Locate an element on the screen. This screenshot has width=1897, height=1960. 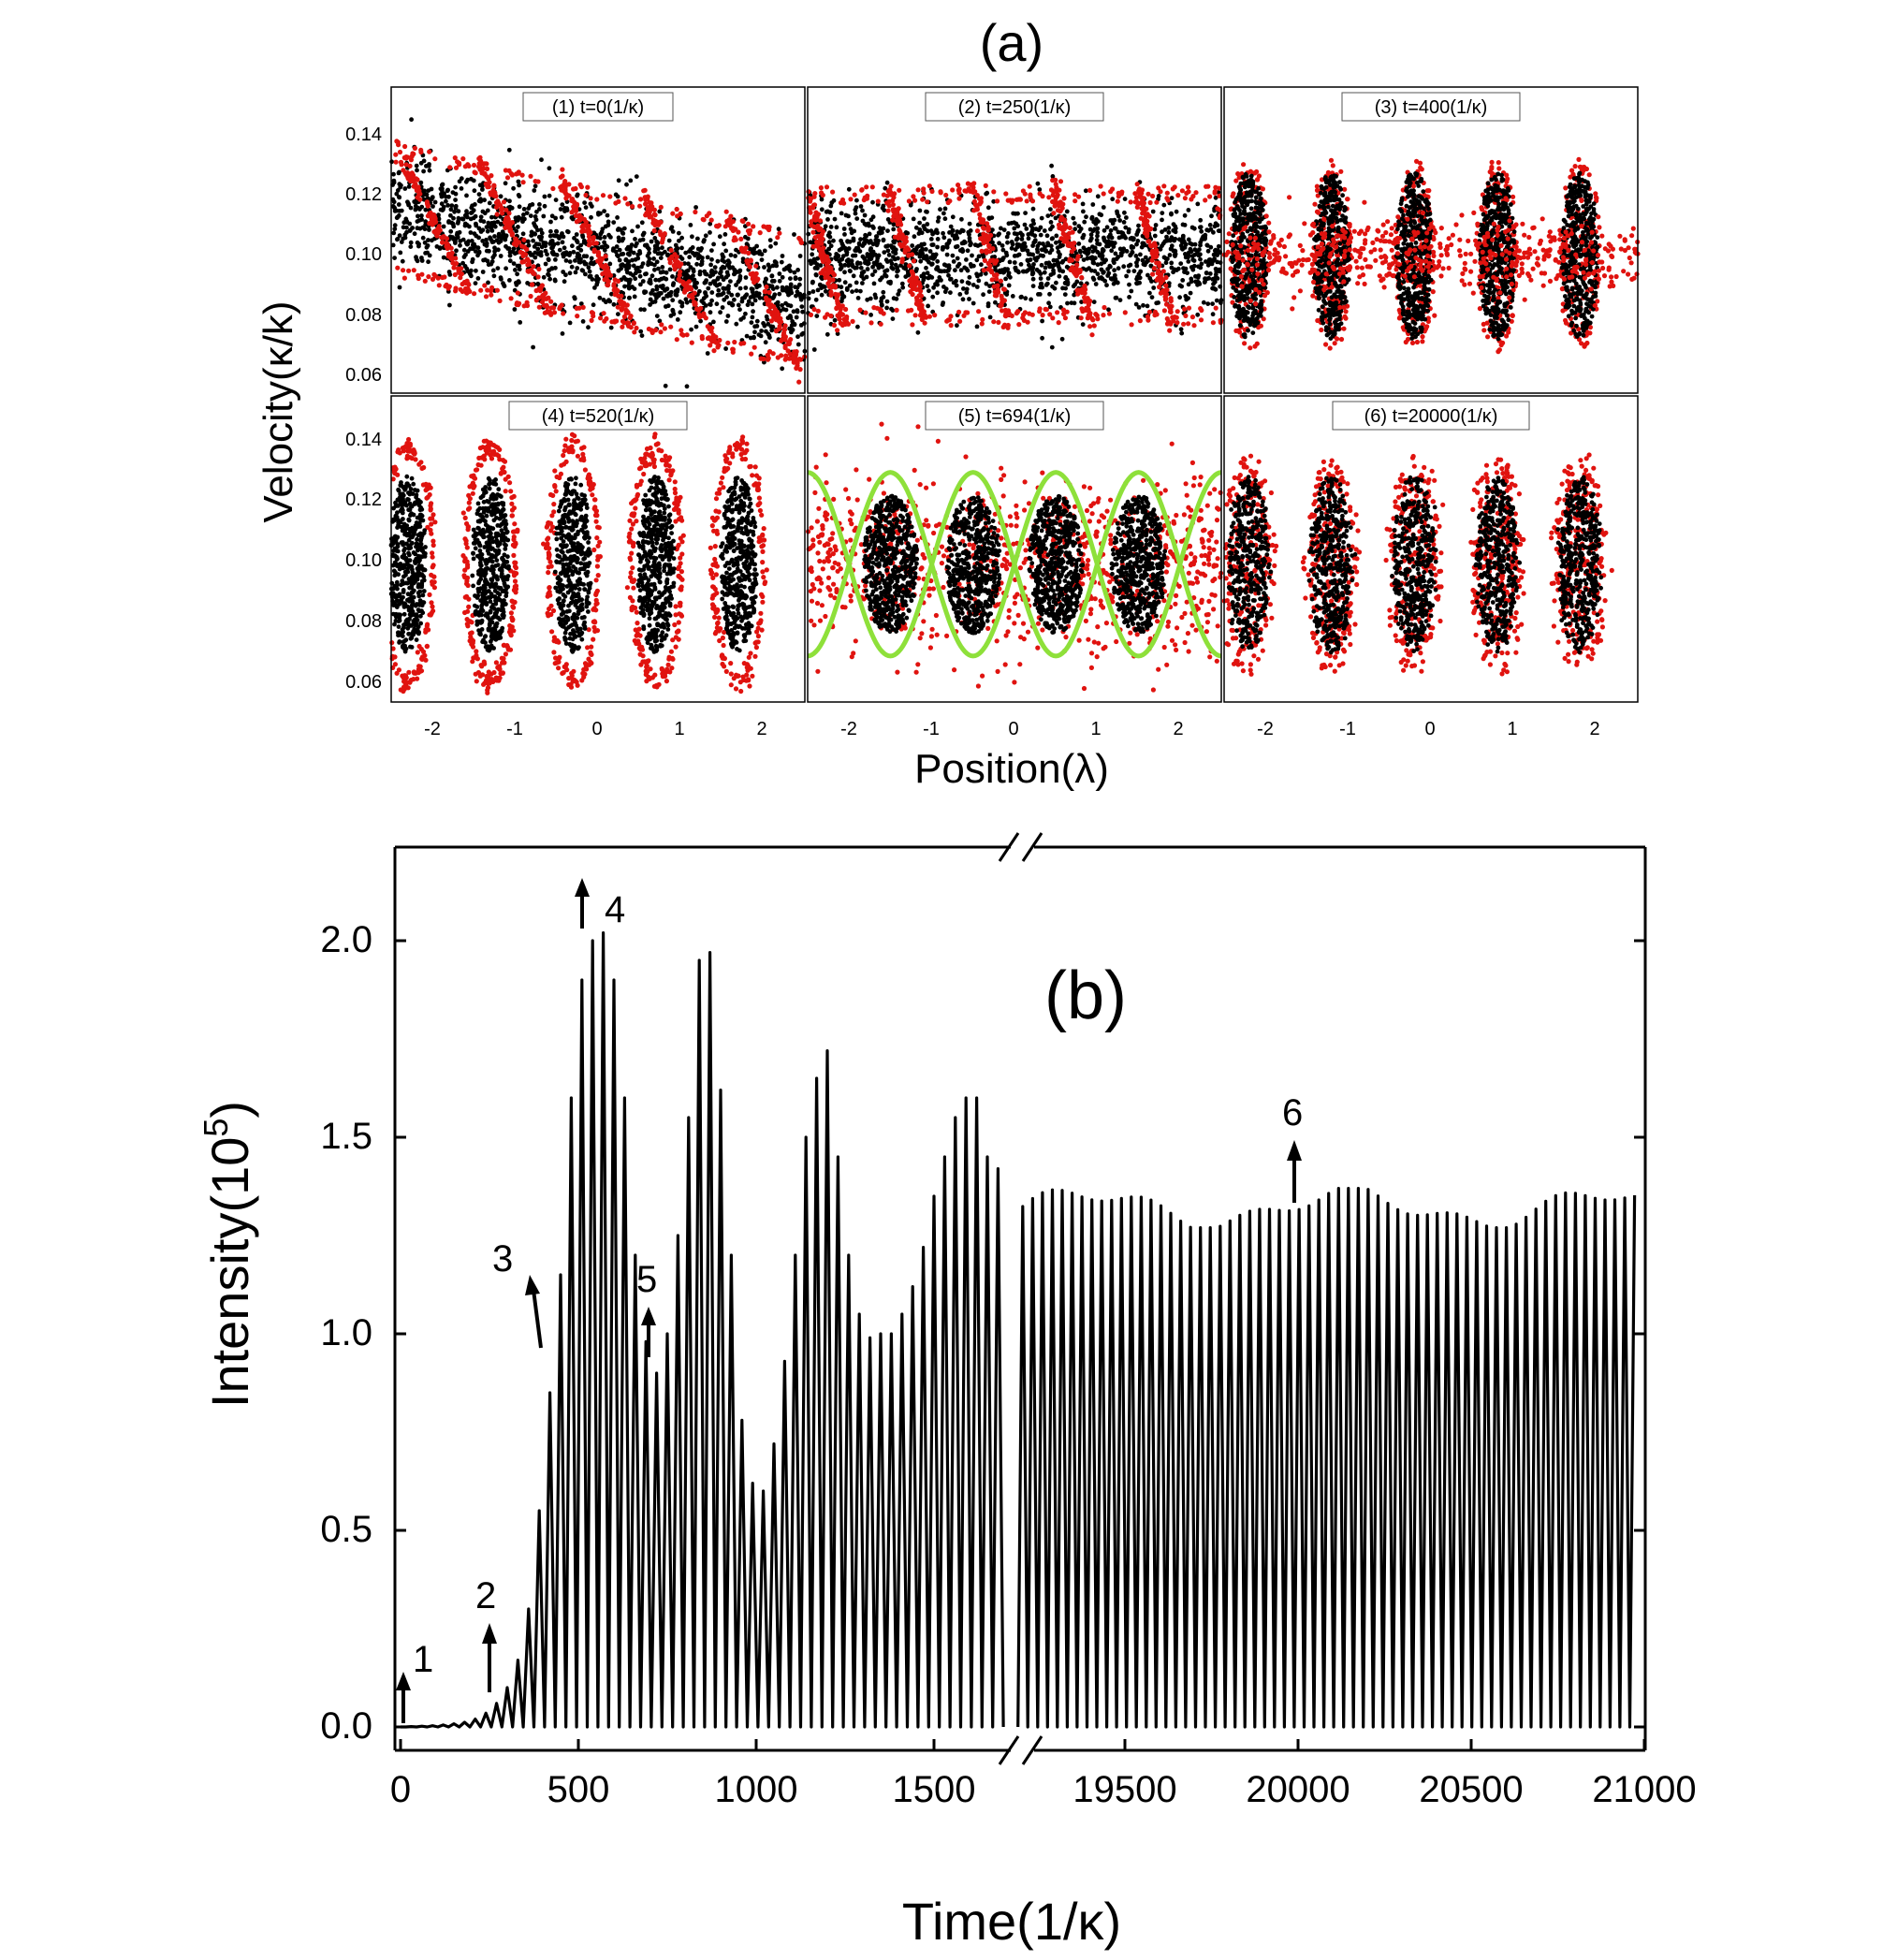
a-col3-x-ticks: -2 -1 0 1 2 is located at coordinates (1428, 729).